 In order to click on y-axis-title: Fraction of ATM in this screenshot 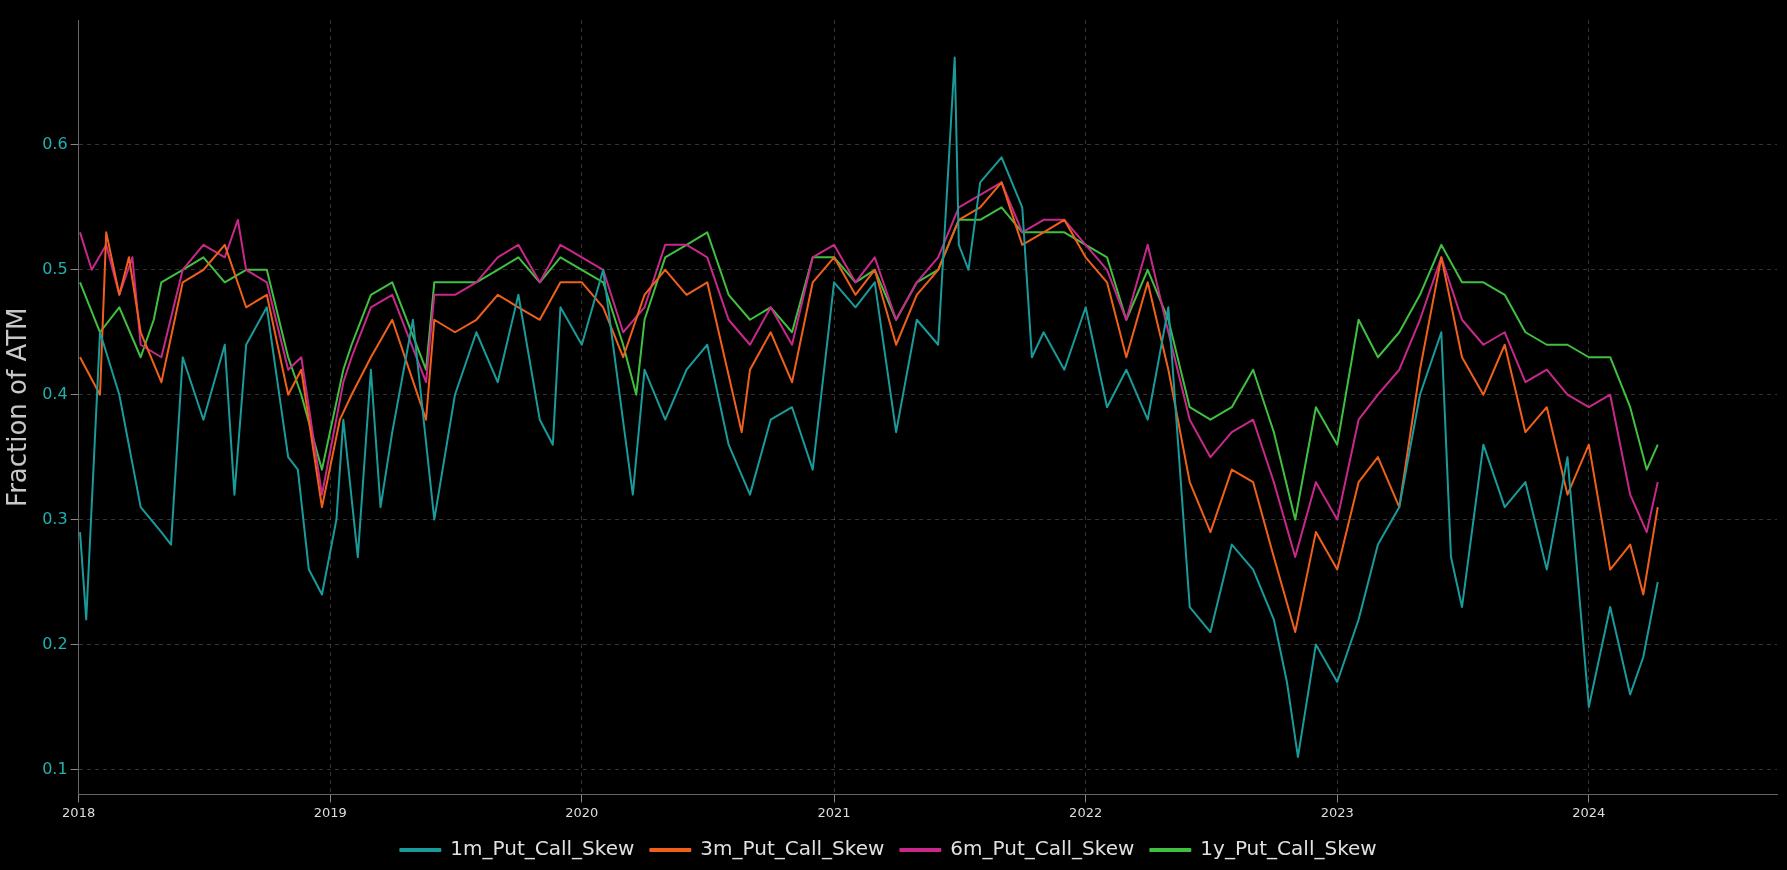, I will do `click(17, 407)`.